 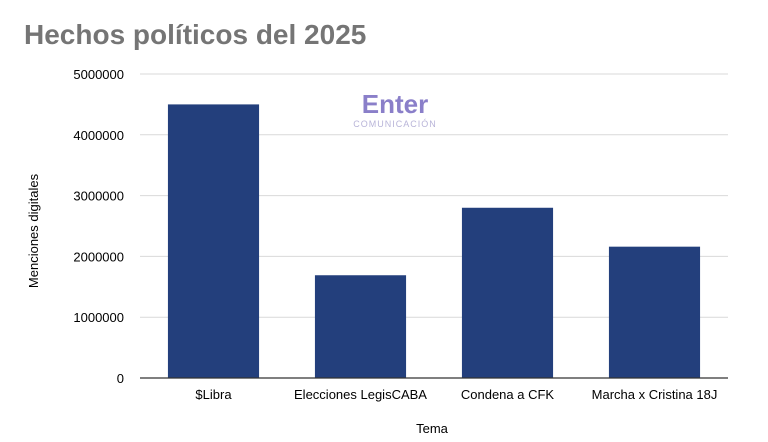 What do you see at coordinates (98, 226) in the screenshot?
I see `y-axis-ticks: 0 1000000 2000000 3000000 4000000 5000000` at bounding box center [98, 226].